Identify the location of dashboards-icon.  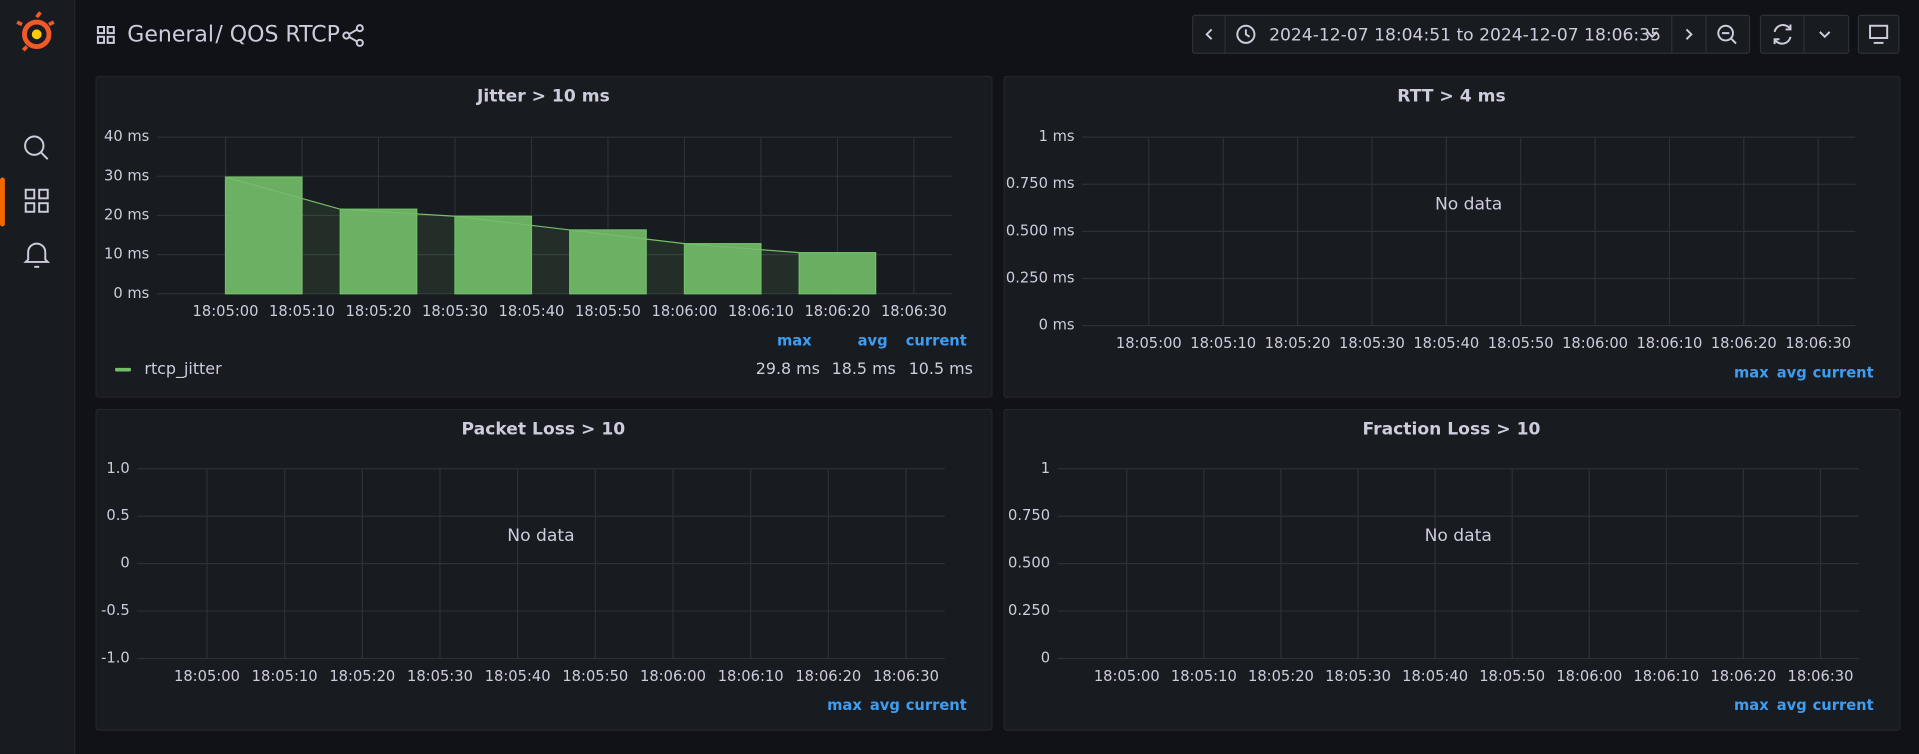
(36, 200).